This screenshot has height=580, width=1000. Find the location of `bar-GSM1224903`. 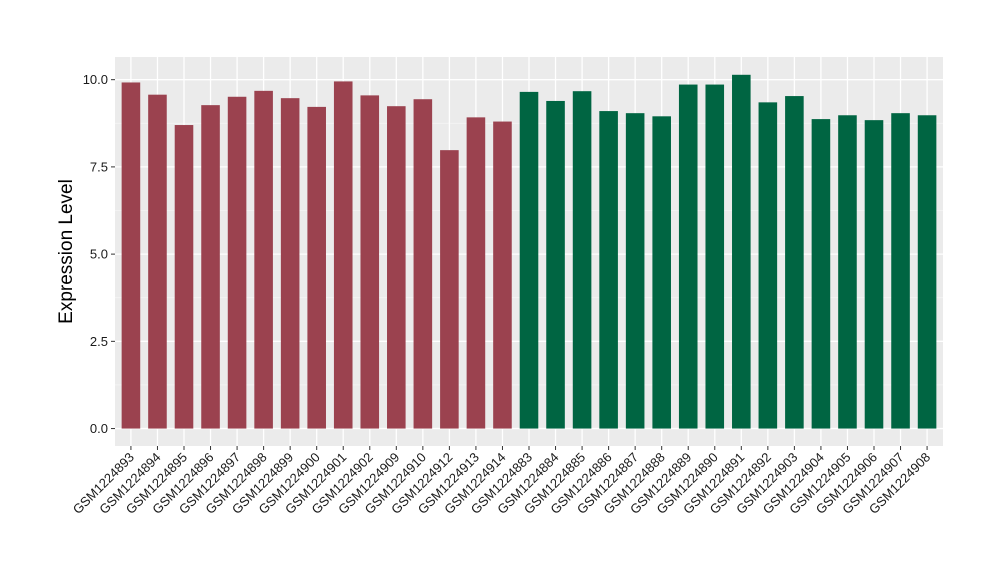

bar-GSM1224903 is located at coordinates (794, 262).